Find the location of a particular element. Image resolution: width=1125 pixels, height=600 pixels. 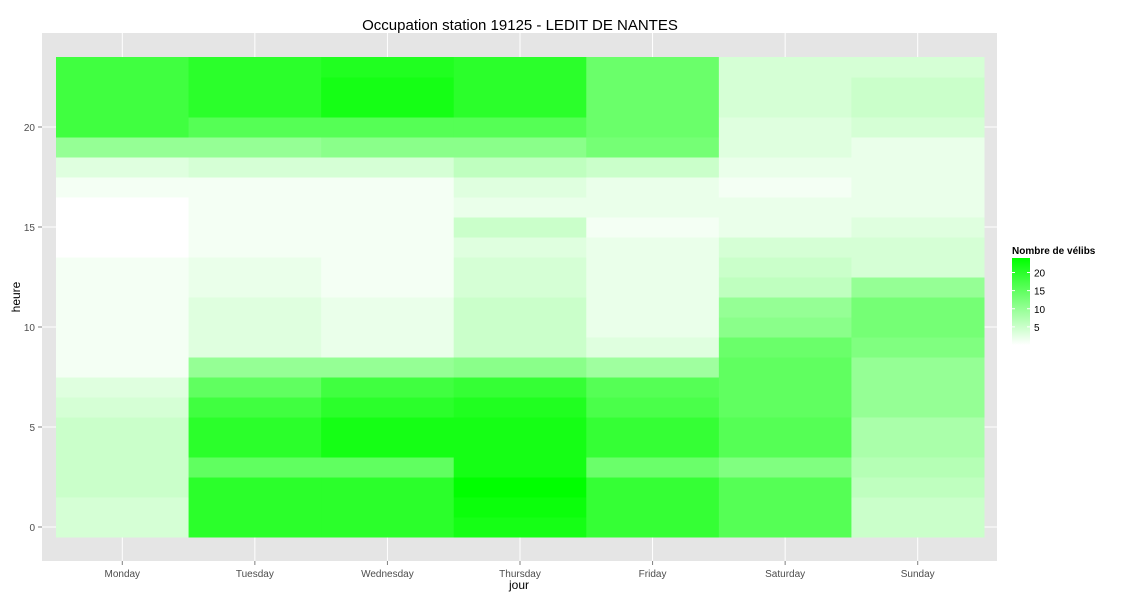

legend-title: Nombre de vélibs is located at coordinates (1054, 251).